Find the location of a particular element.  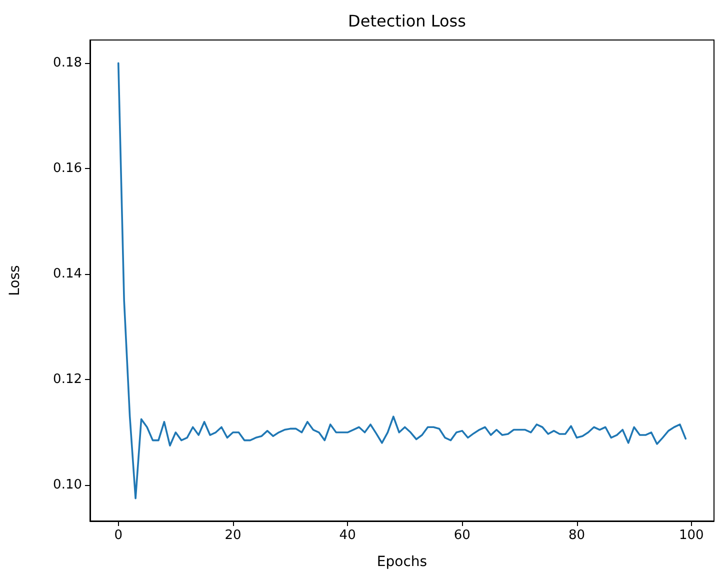

x-tick-label: 20 is located at coordinates (233, 535).